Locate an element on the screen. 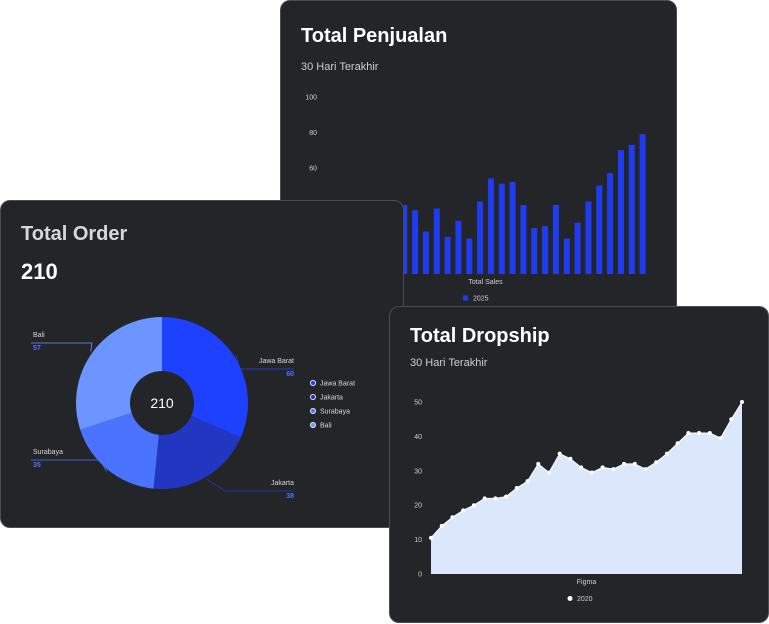 This screenshot has height=624, width=769. donut-callout-value: 35 is located at coordinates (37, 465).